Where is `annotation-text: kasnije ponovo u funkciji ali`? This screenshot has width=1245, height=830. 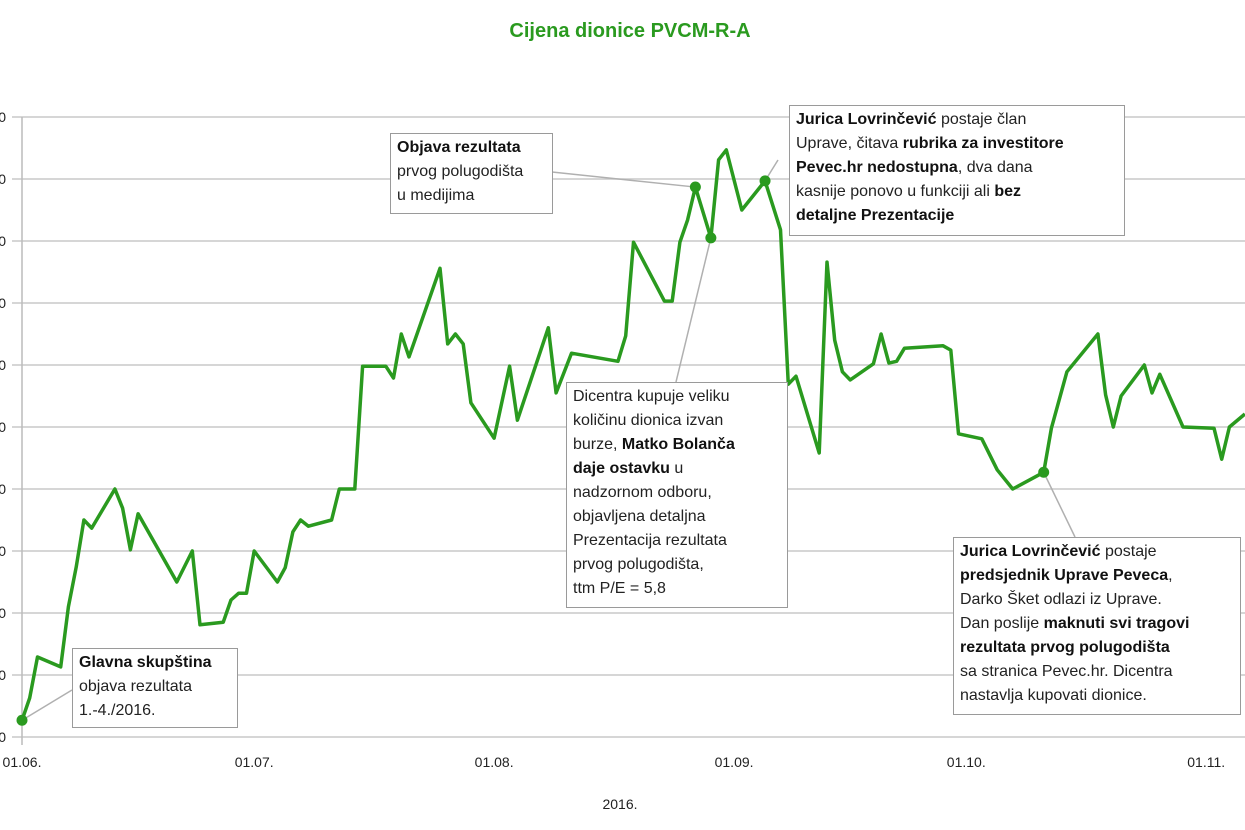 annotation-text: kasnije ponovo u funkciji ali is located at coordinates (895, 191).